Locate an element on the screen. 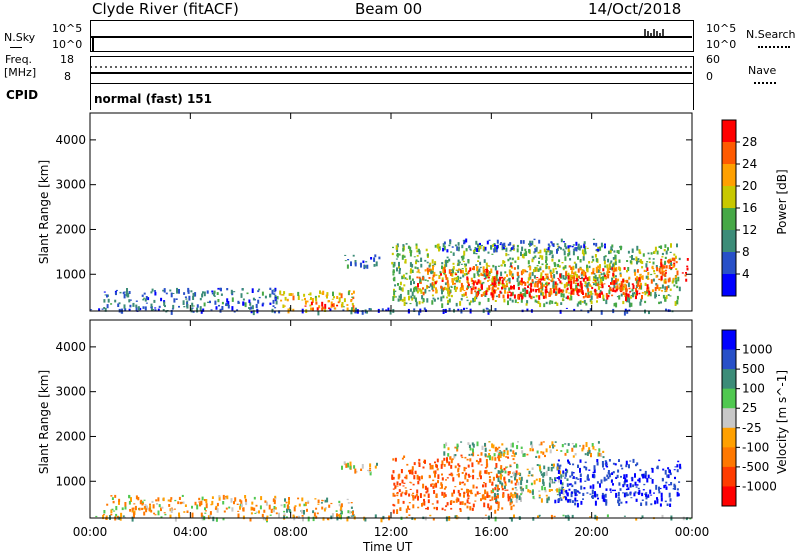 The height and width of the screenshot is (554, 800). colorbar-swatch is located at coordinates (729, 263).